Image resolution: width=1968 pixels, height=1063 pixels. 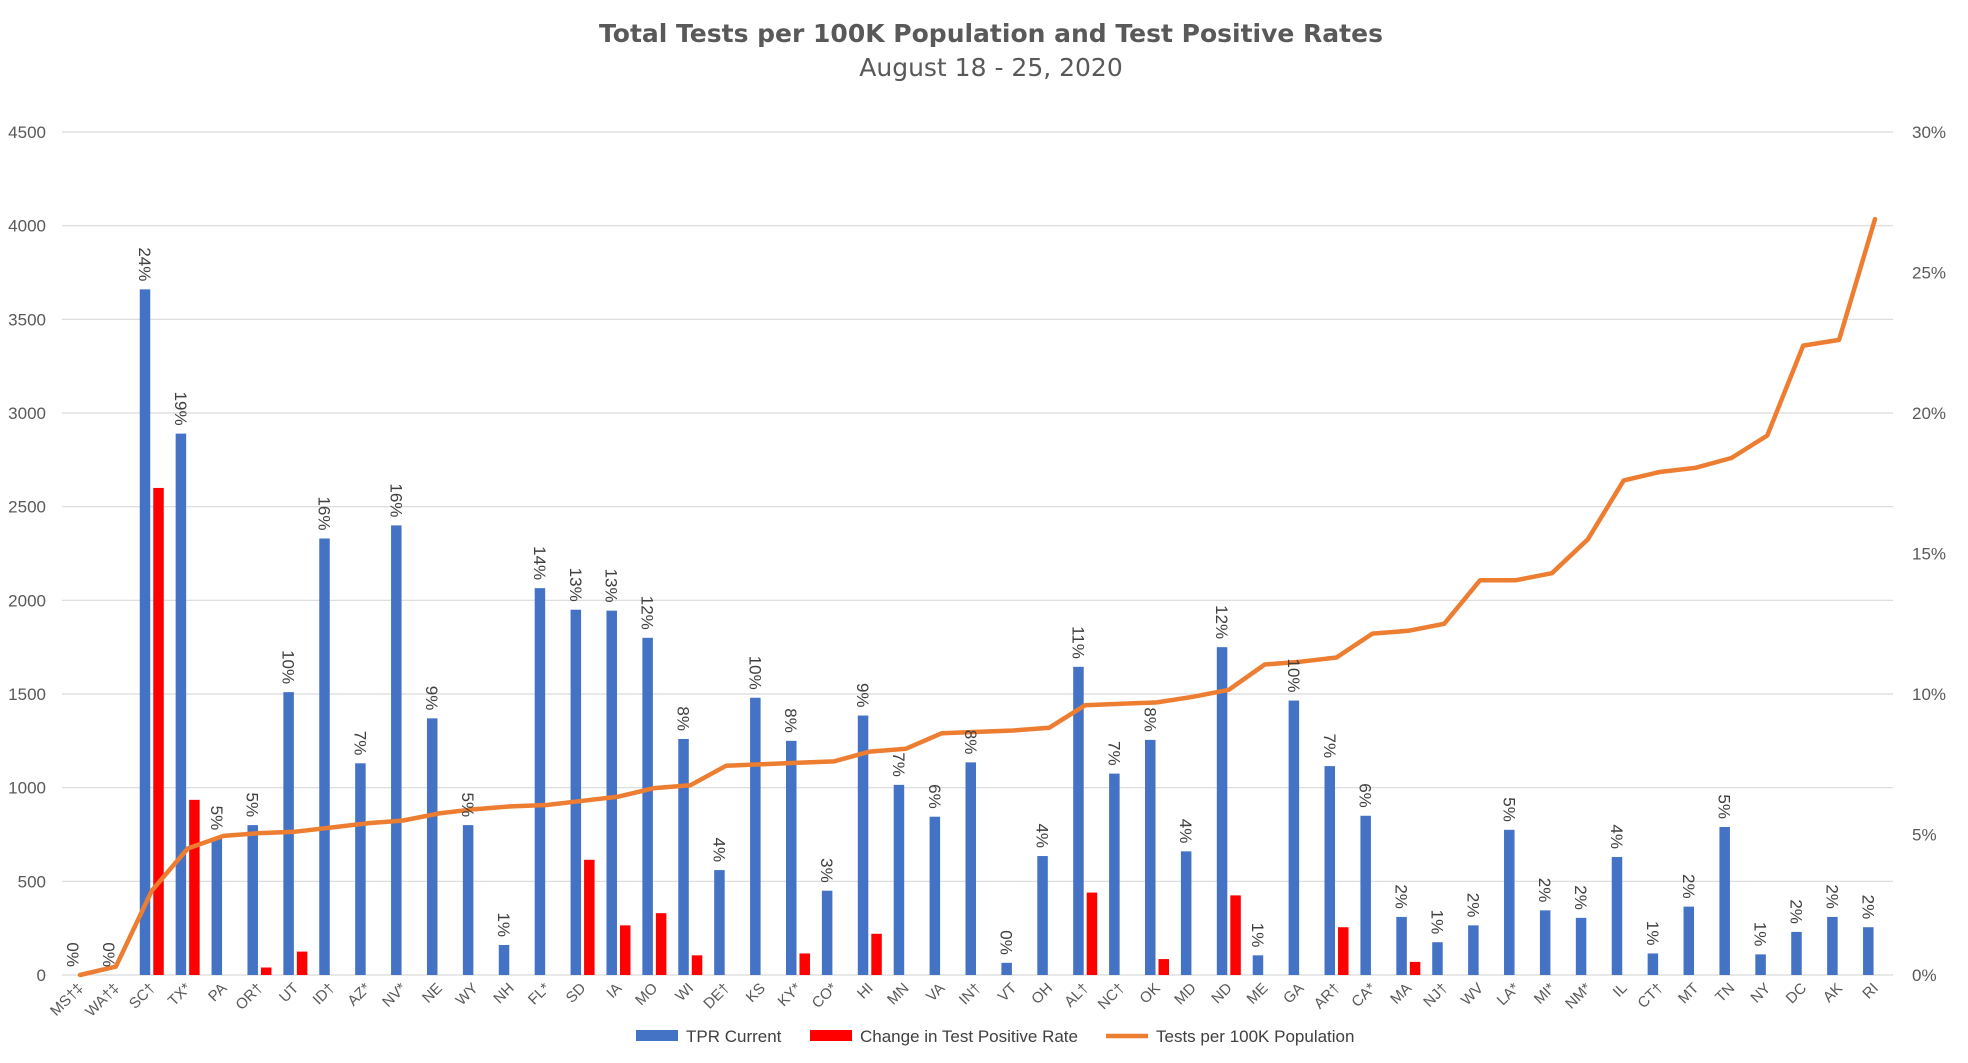 What do you see at coordinates (657, 1035) in the screenshot?
I see `legend-swatch` at bounding box center [657, 1035].